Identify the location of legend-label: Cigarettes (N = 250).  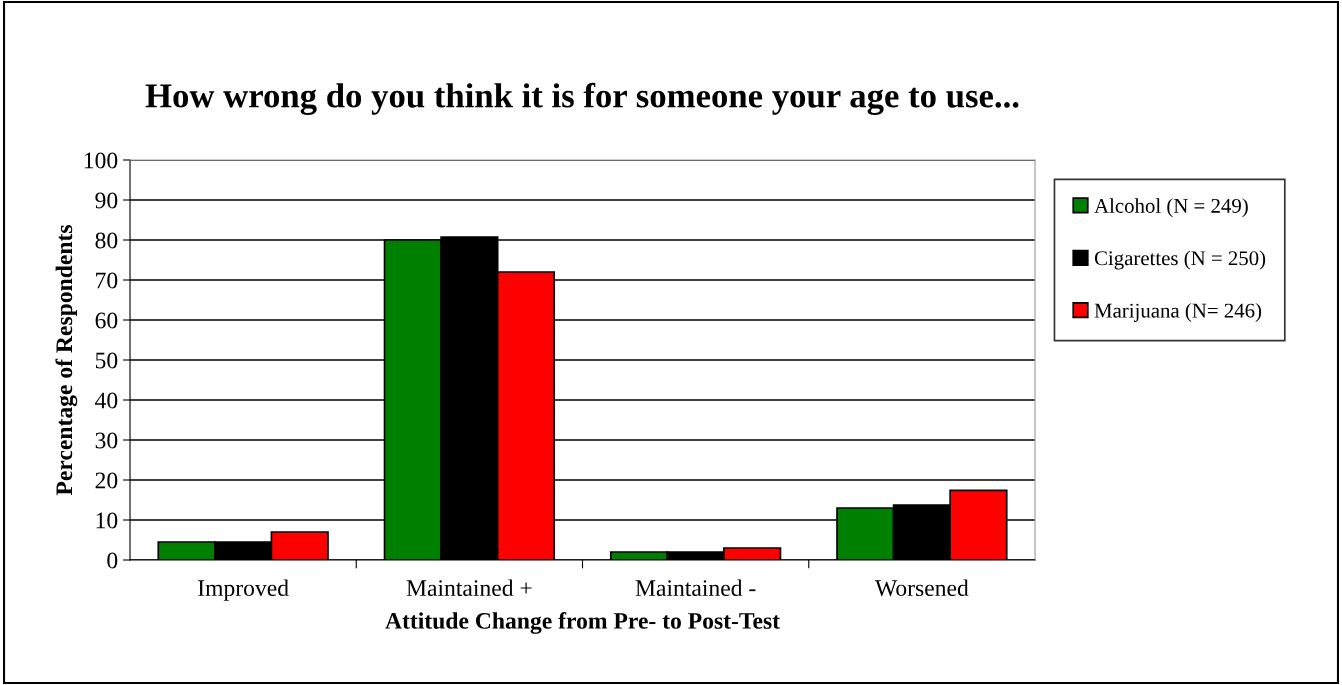
(1180, 260).